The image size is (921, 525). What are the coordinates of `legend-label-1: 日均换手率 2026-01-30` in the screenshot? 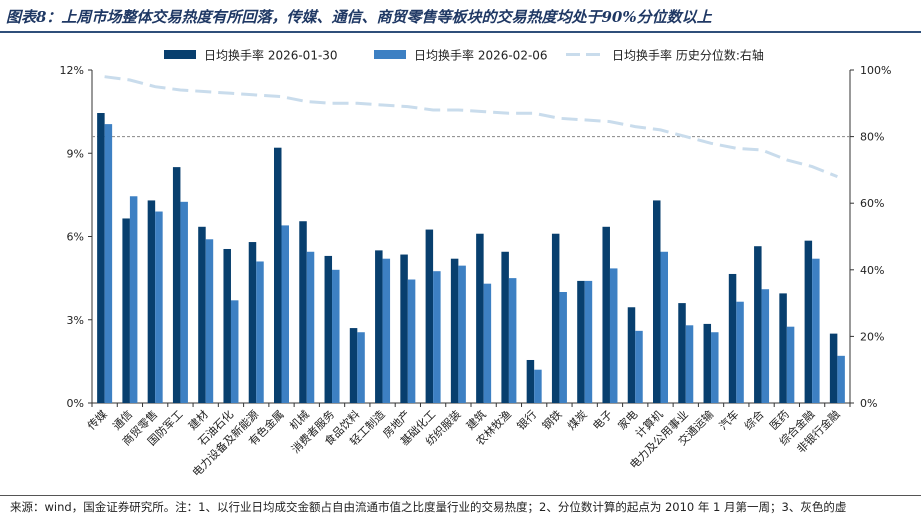 It's located at (271, 55).